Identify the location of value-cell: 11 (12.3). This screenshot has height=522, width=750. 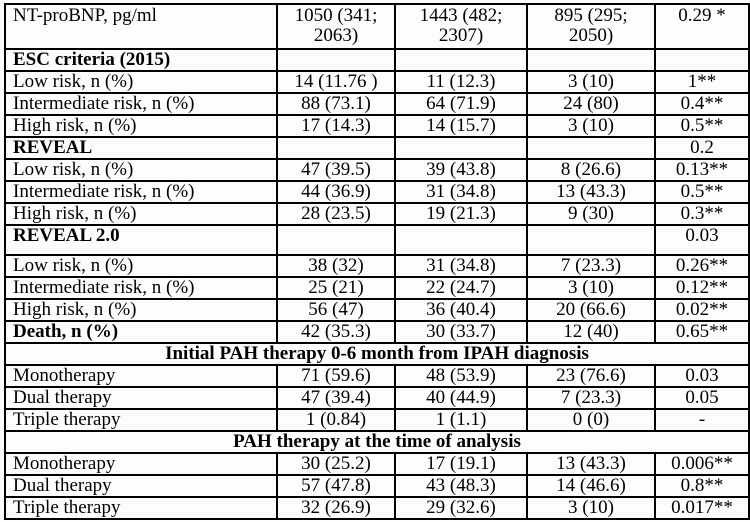
(461, 82).